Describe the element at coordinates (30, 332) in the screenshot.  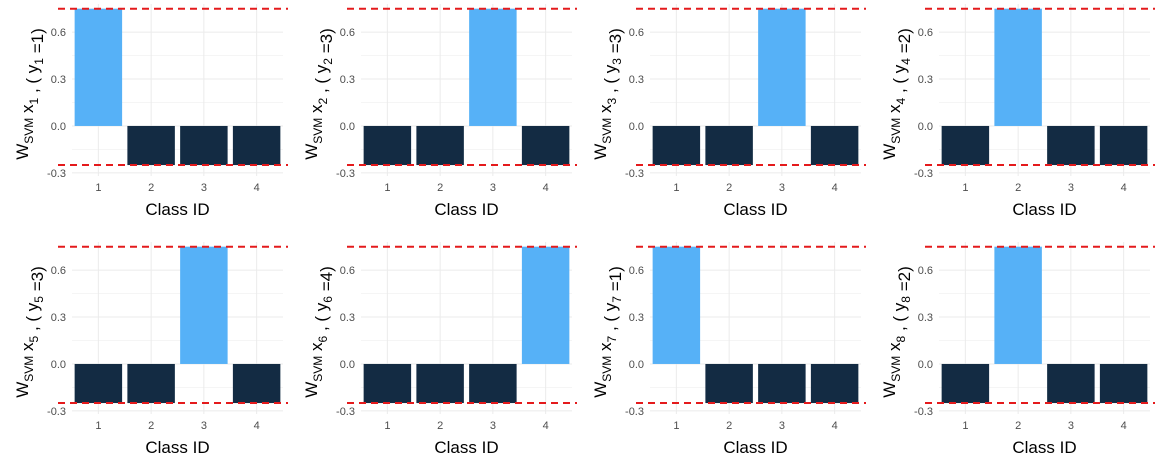
I see `y-axis-title: WSVM x5 , ( y5 =3)` at that location.